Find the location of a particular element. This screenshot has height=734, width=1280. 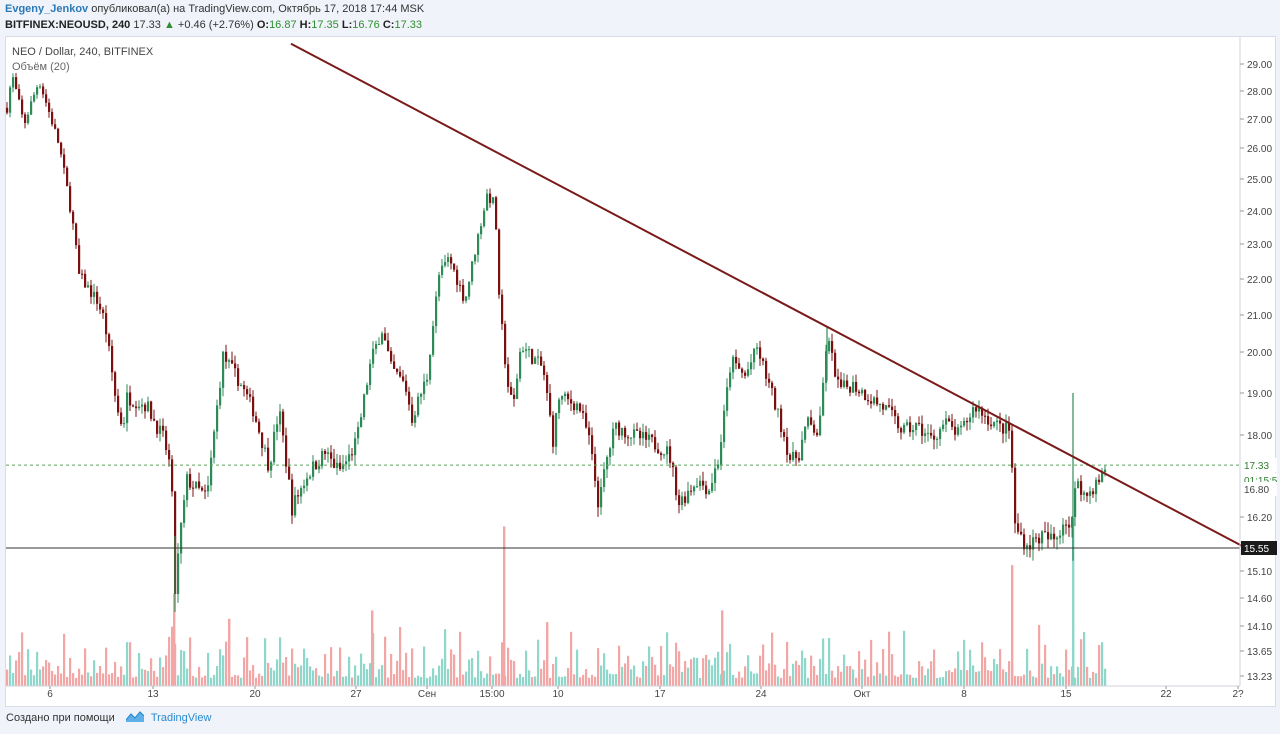

close-label: C: is located at coordinates (388, 25).